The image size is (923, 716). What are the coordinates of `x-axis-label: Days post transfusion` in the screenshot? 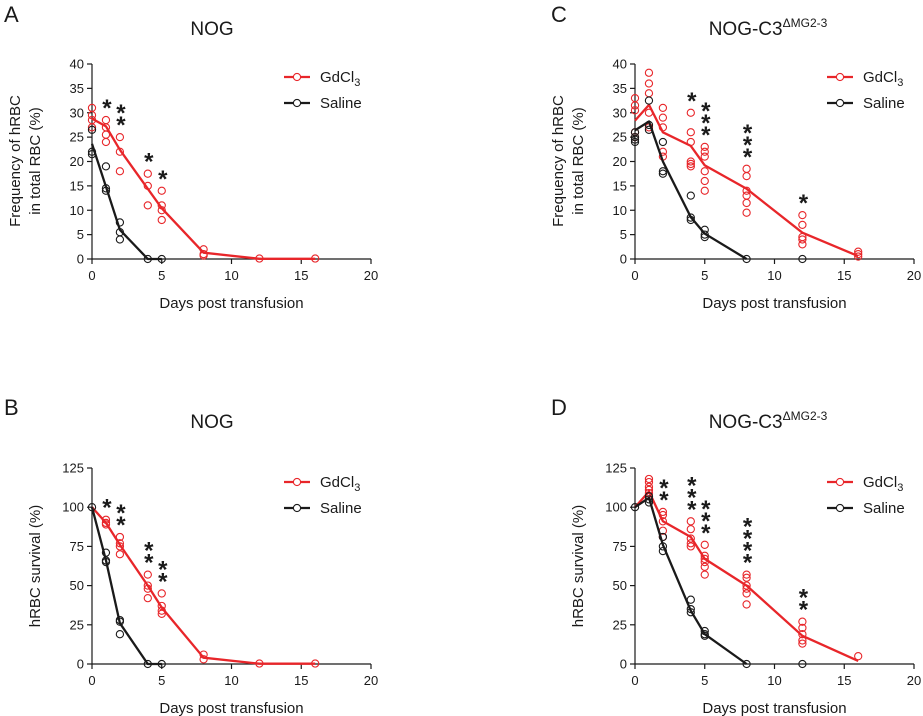 It's located at (231, 708).